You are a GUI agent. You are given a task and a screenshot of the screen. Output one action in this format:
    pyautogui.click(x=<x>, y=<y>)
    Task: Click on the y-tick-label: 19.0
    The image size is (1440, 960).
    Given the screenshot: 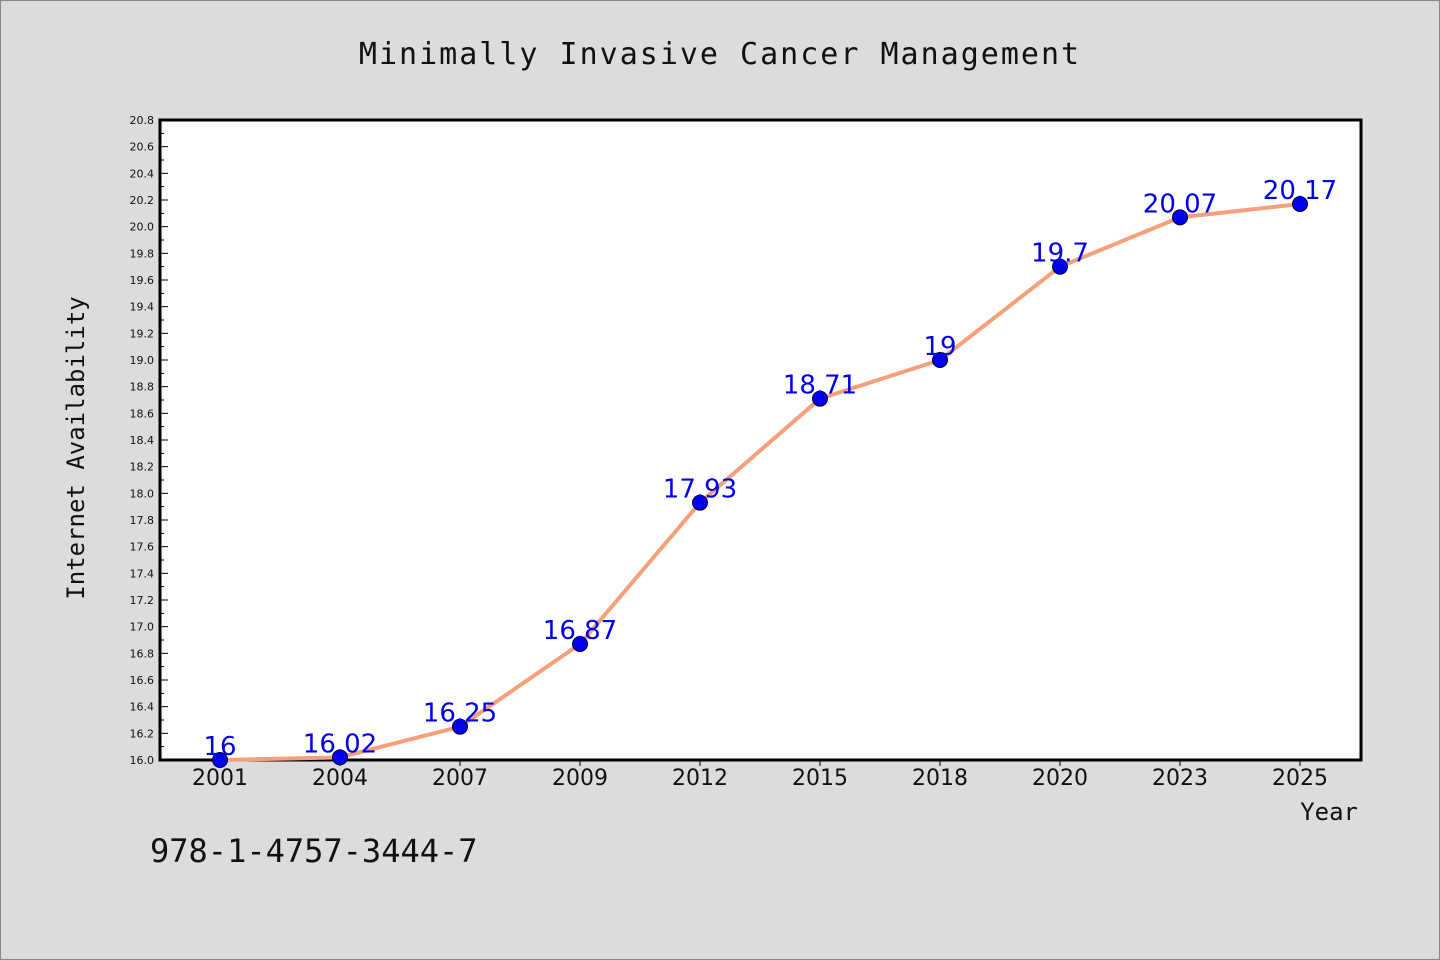 What is the action you would take?
    pyautogui.click(x=142, y=360)
    